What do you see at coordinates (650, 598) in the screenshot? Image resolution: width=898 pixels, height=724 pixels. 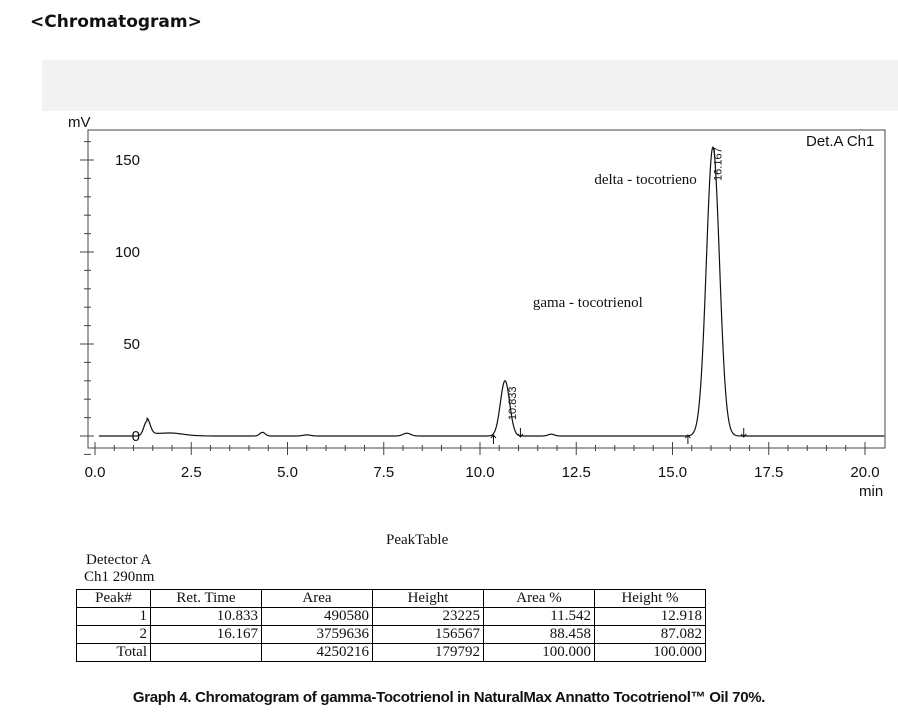 I see `header-height-percent: Height %` at bounding box center [650, 598].